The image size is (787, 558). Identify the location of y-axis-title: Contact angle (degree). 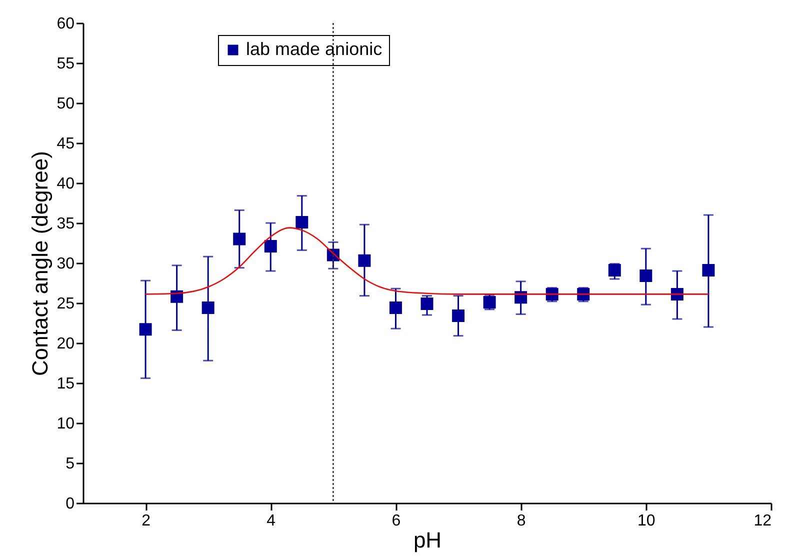
(40, 263).